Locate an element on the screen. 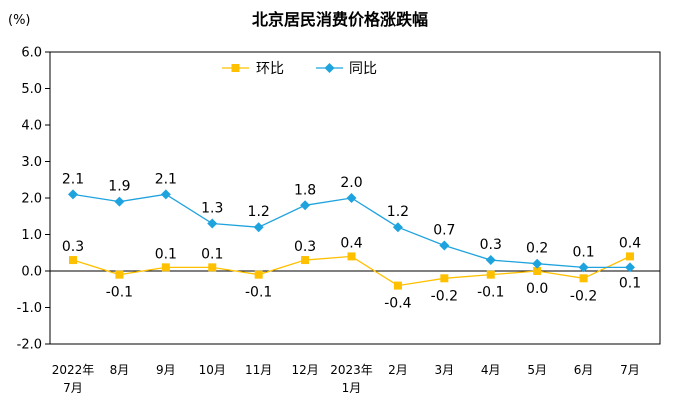  legend: 环比 同比 is located at coordinates (299, 69).